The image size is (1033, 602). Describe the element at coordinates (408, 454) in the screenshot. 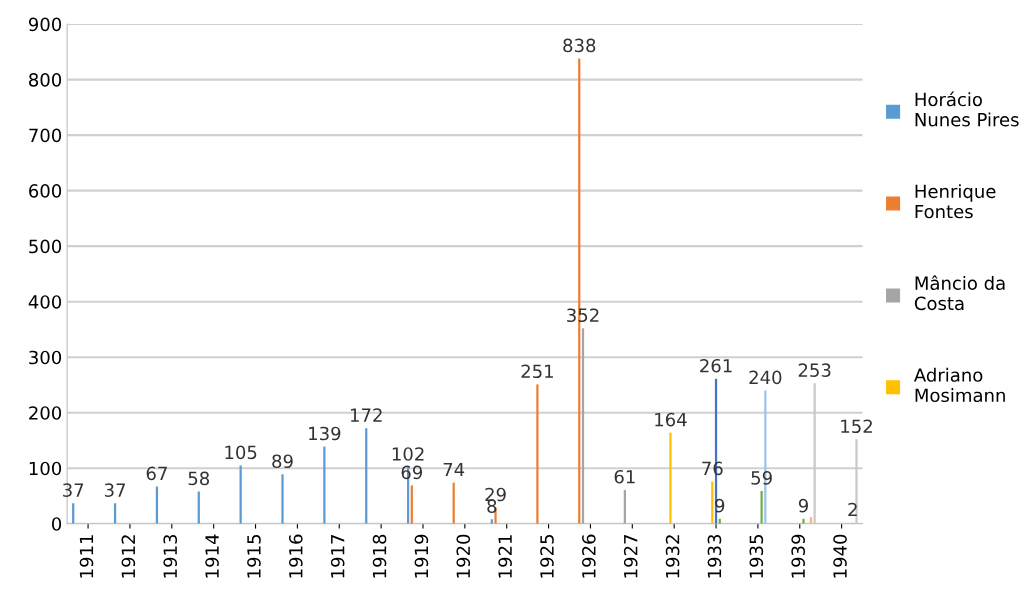

I see `data-label: 102` at that location.